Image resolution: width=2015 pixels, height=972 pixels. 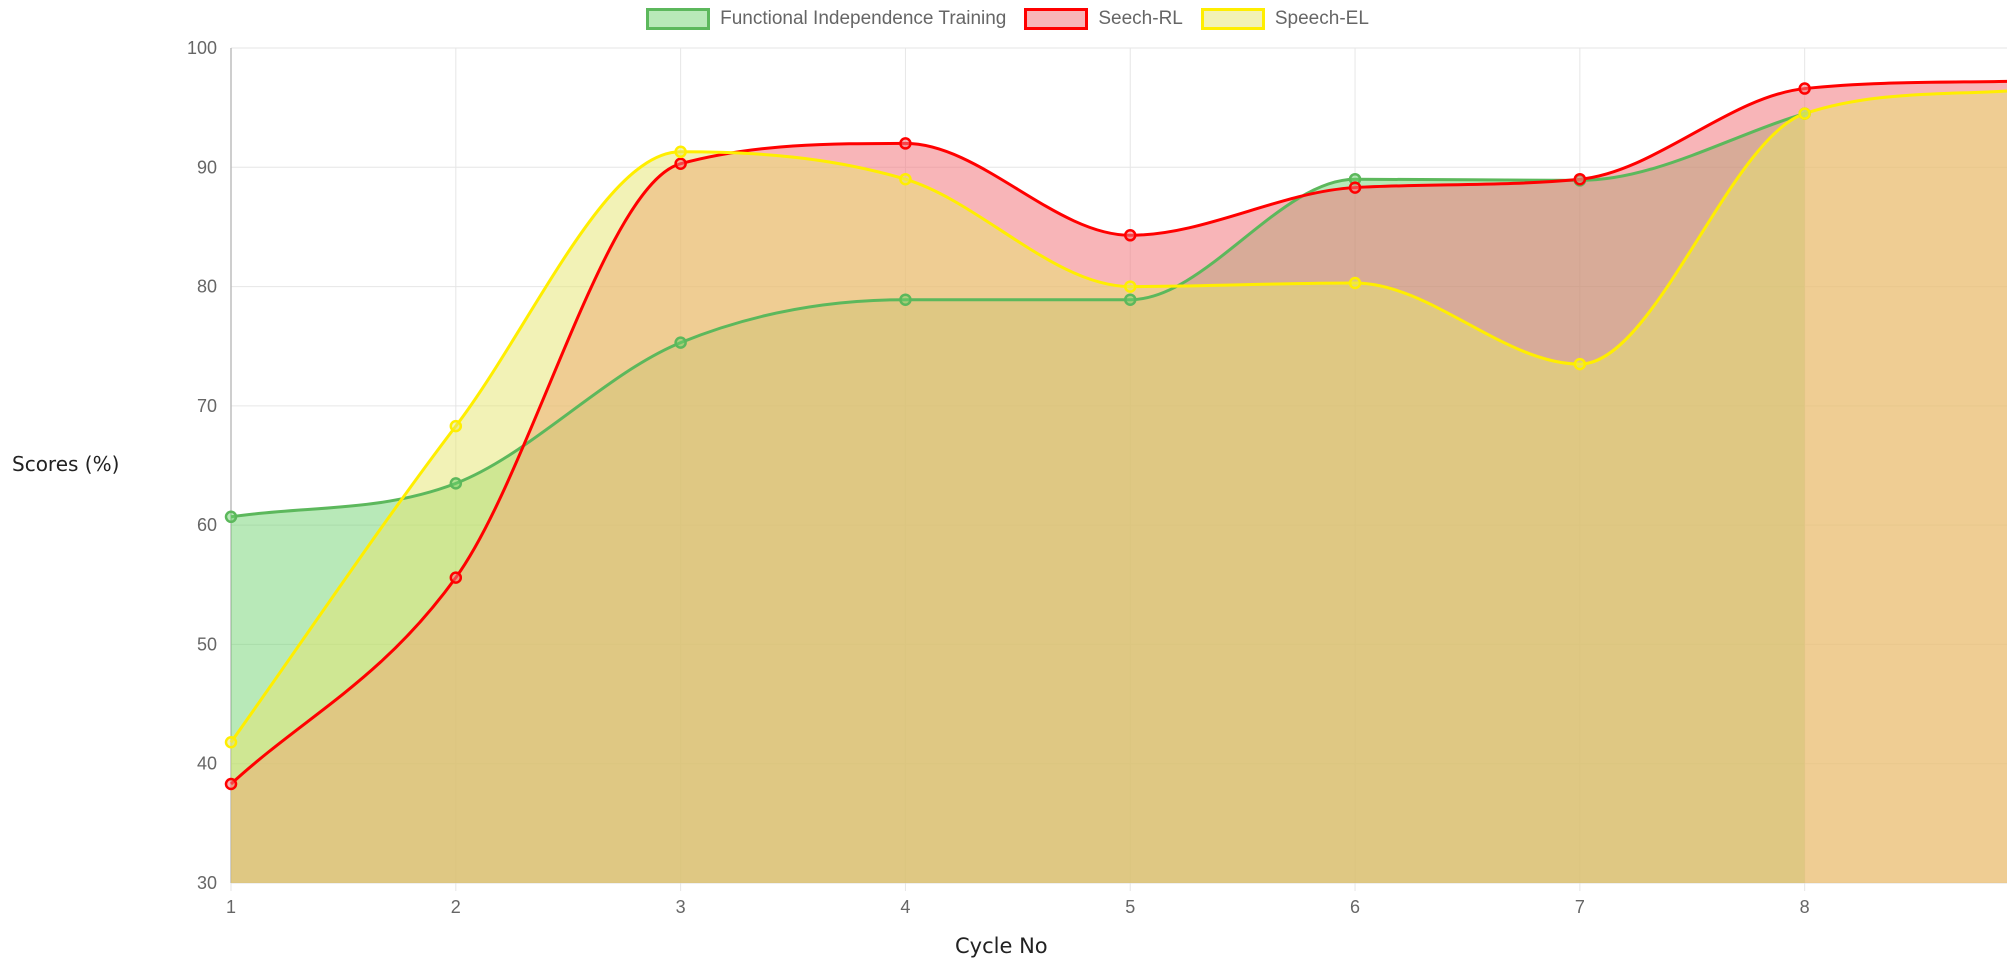 What do you see at coordinates (207, 406) in the screenshot?
I see `y-tick-label: 70` at bounding box center [207, 406].